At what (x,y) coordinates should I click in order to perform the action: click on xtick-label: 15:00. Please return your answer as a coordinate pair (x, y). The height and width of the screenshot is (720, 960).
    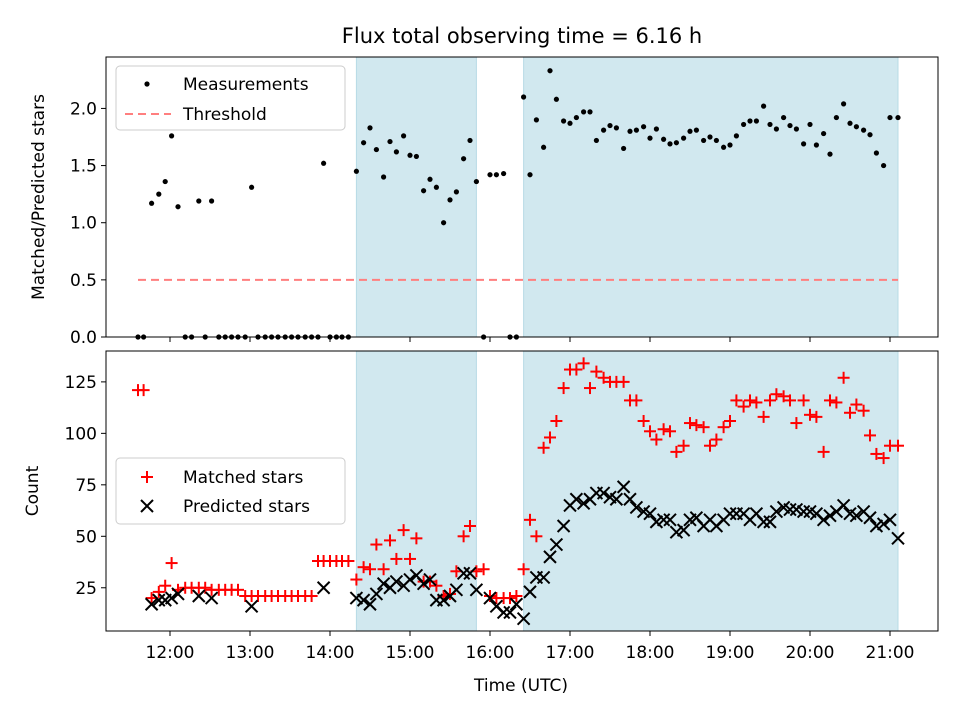
    Looking at the image, I should click on (410, 653).